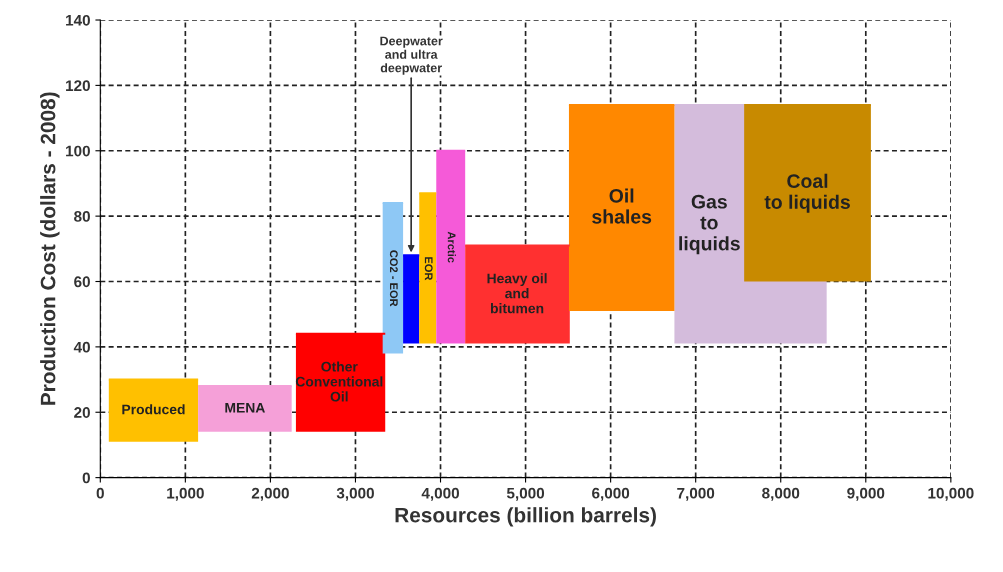 This screenshot has width=1003, height=572. Describe the element at coordinates (951, 494) in the screenshot. I see `x-tick-label: 10,000` at that location.